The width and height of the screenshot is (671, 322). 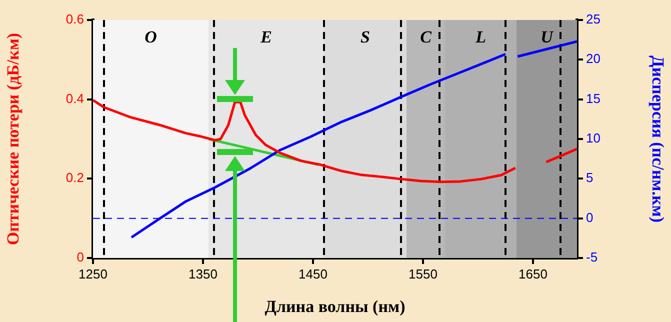 What do you see at coordinates (547, 36) in the screenshot?
I see `band-label: U` at bounding box center [547, 36].